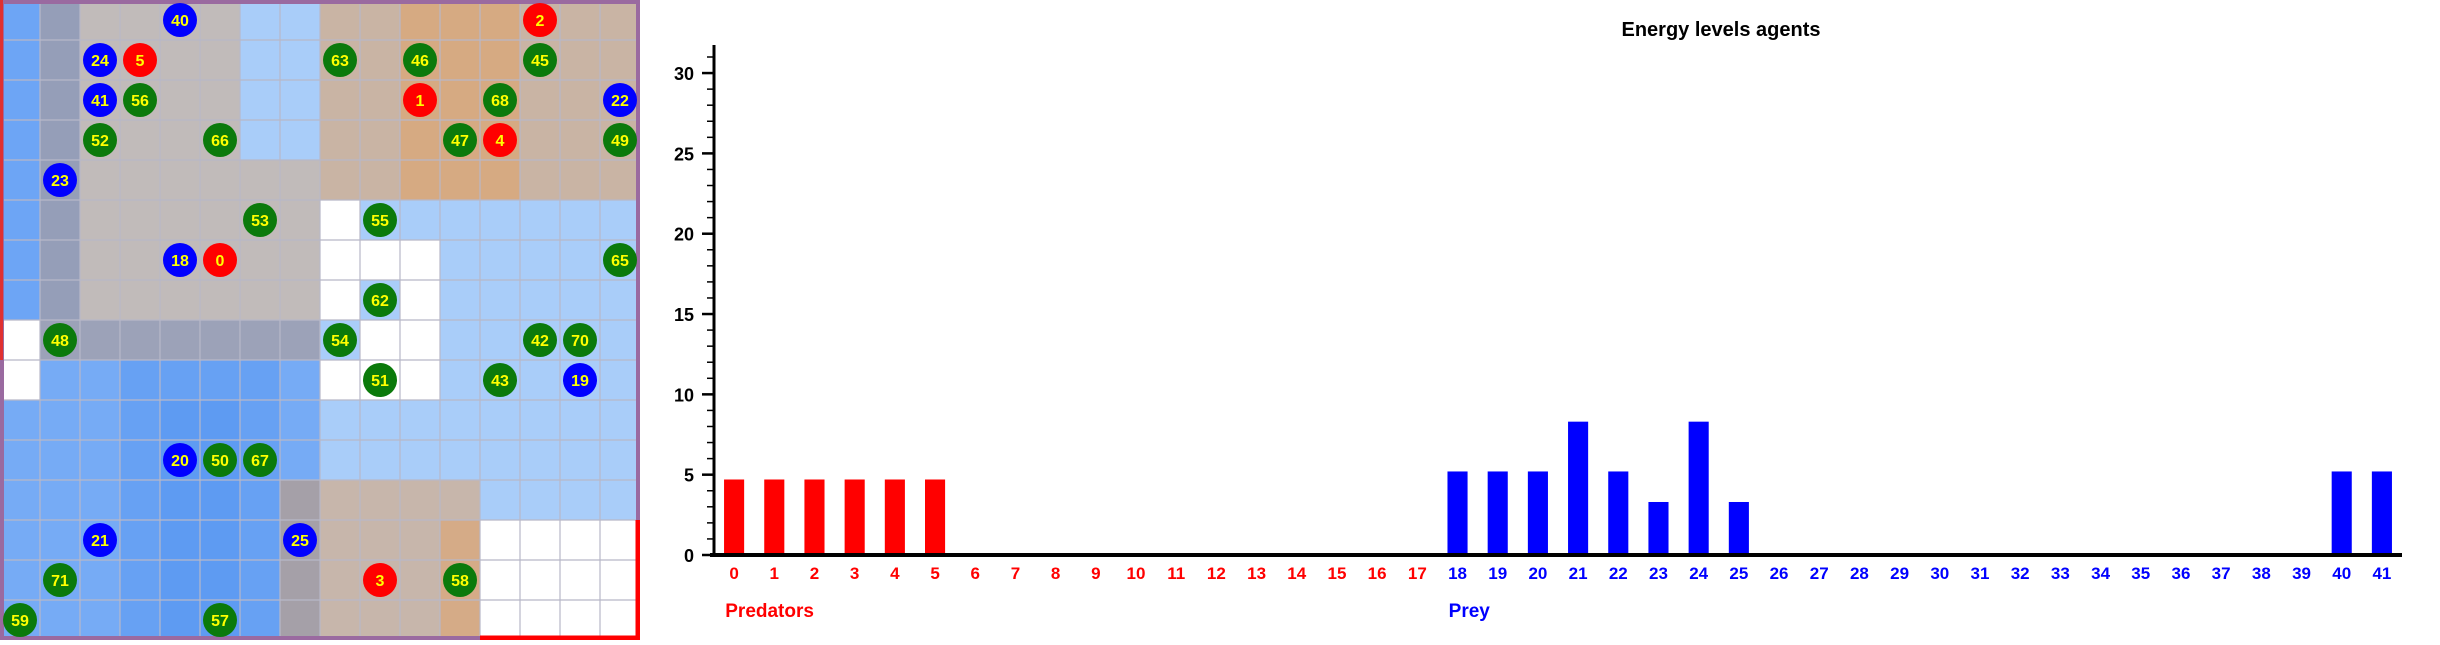 Image resolution: width=2440 pixels, height=645 pixels. I want to click on group-labels: Predators Prey, so click(1107, 611).